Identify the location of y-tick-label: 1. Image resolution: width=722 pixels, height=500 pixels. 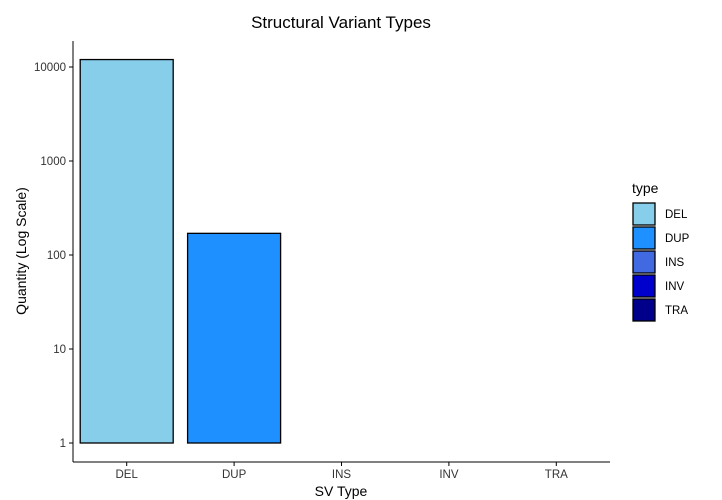
(63, 444).